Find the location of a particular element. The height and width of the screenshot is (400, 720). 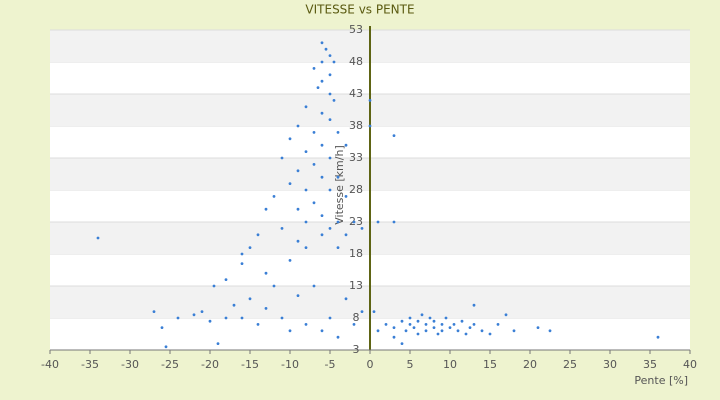

x-tick-label: 15 is located at coordinates (490, 364).